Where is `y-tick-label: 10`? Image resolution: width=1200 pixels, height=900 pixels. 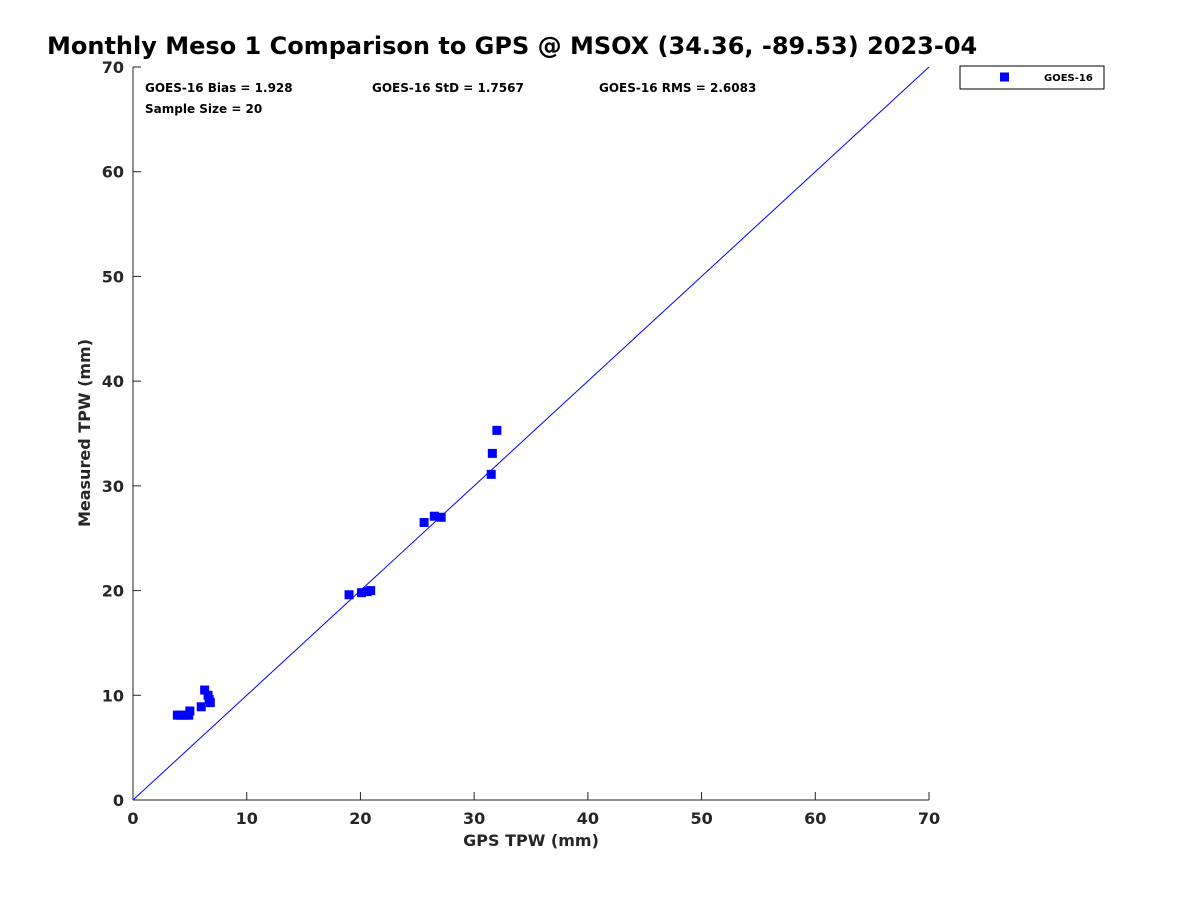 y-tick-label: 10 is located at coordinates (113, 695).